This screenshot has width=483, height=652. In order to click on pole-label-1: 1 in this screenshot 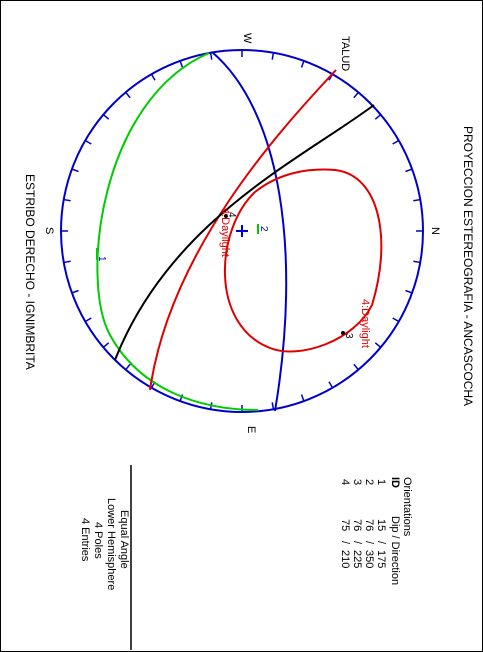, I will do `click(101, 259)`.